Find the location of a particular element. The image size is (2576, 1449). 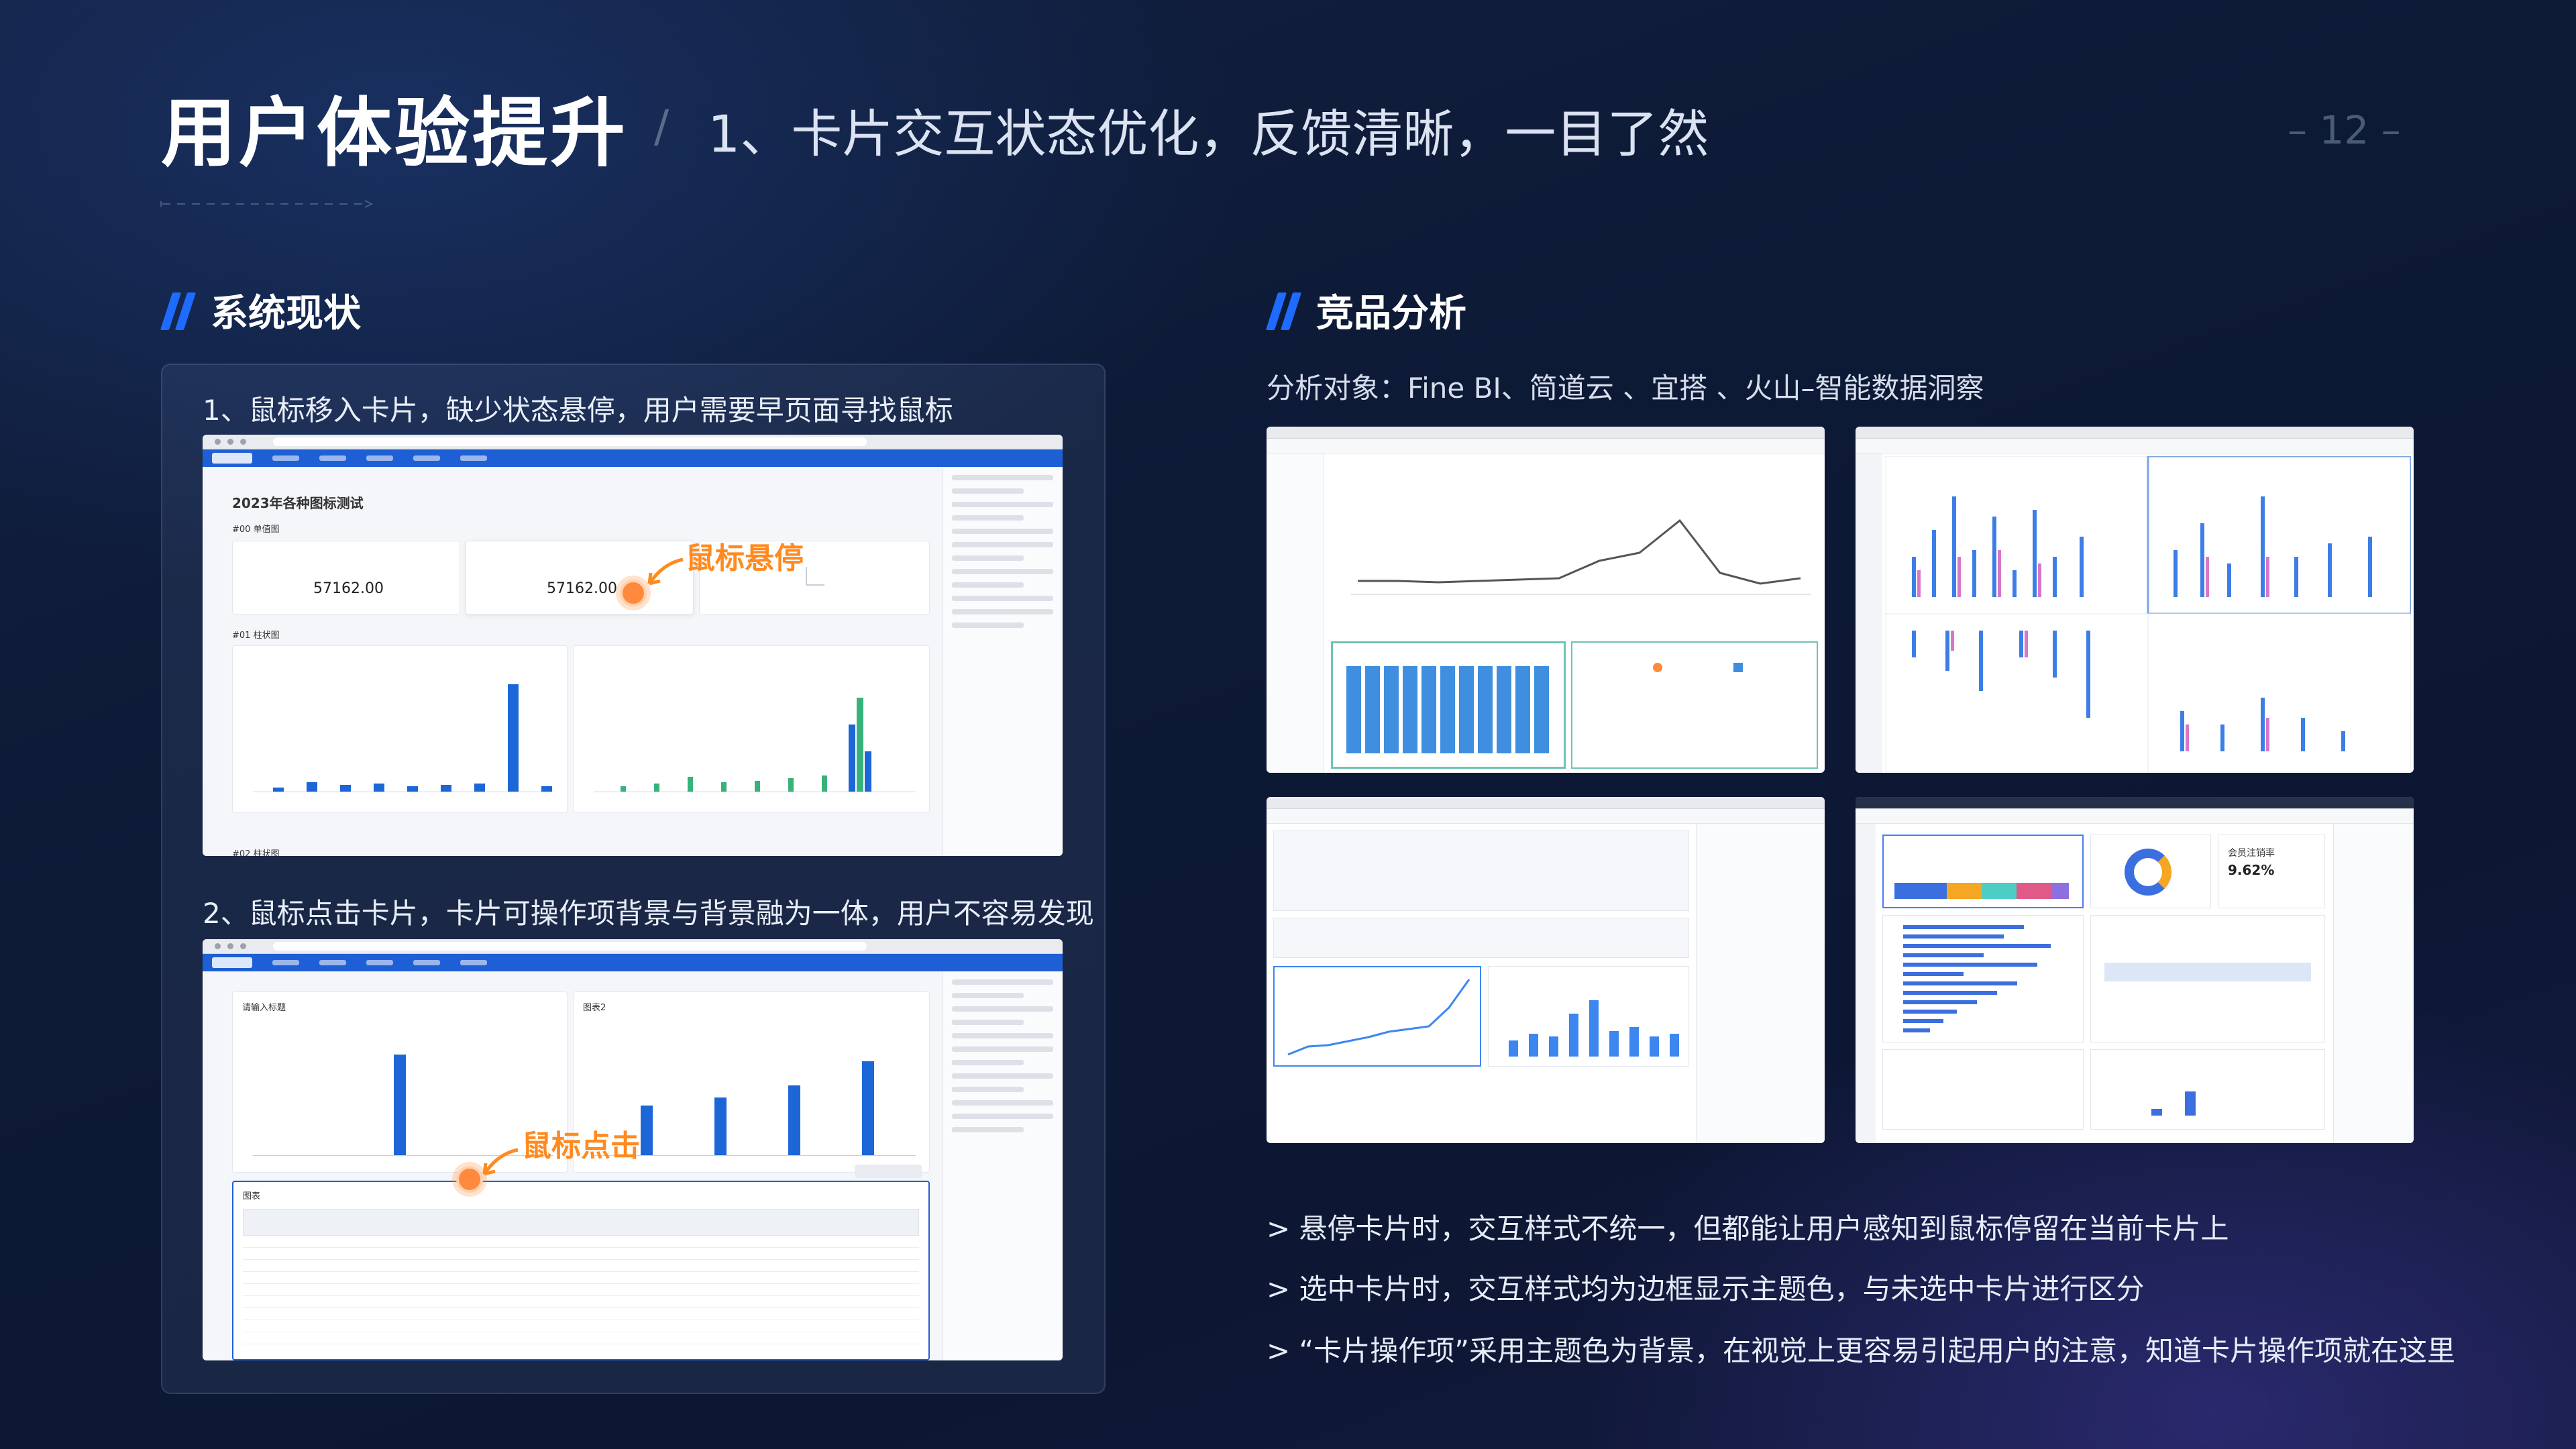

cursor-click-icon is located at coordinates (469, 1179).